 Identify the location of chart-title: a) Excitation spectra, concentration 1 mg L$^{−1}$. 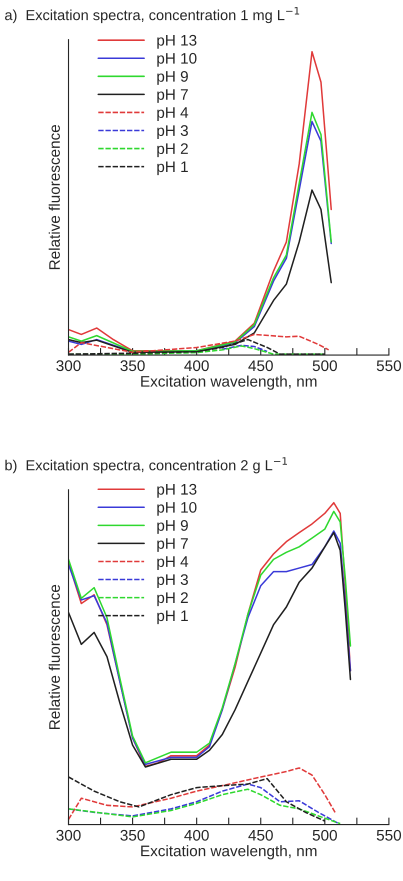
(152, 15).